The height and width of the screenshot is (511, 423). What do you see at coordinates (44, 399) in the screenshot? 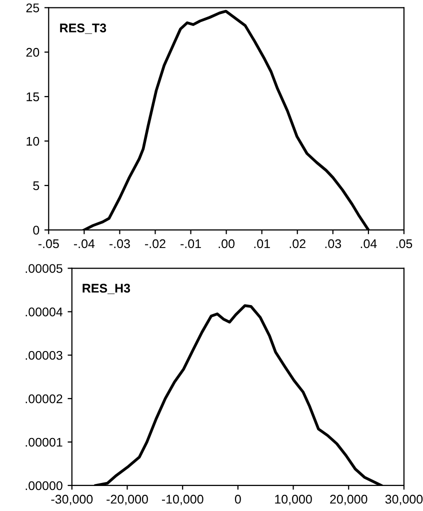
I see `y-tick-label: .00002` at bounding box center [44, 399].